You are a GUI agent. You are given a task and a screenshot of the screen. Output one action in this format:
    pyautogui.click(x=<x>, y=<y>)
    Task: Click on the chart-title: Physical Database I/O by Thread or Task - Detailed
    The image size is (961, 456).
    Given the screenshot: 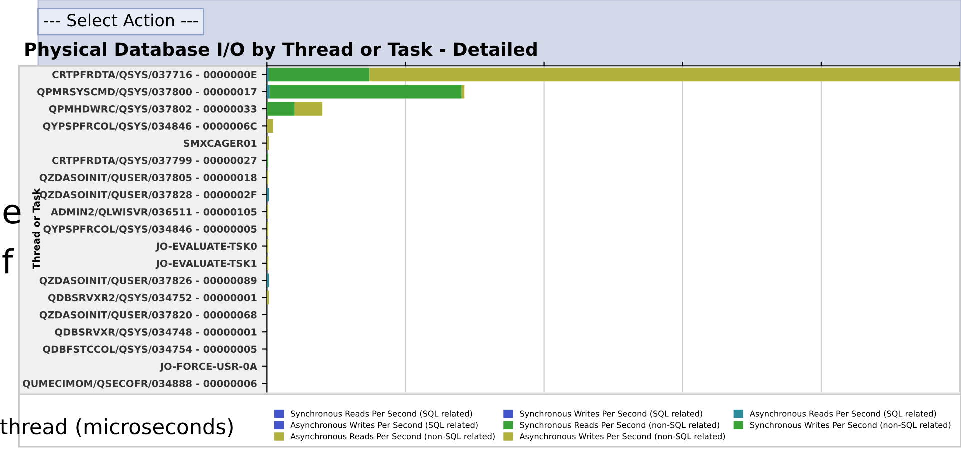 What is the action you would take?
    pyautogui.click(x=281, y=51)
    